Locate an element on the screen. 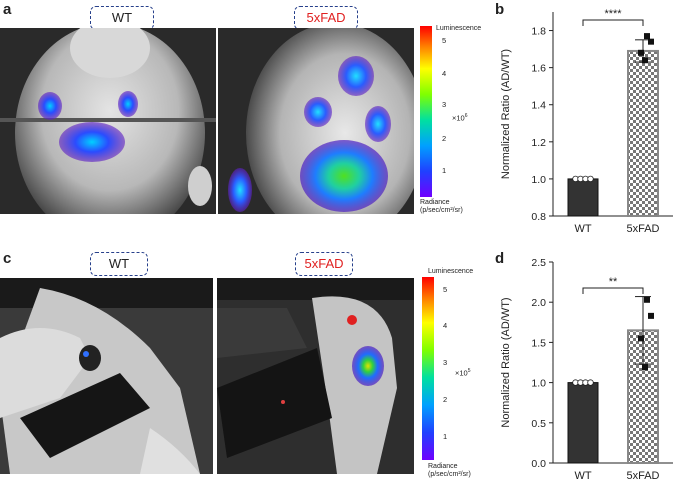 The height and width of the screenshot is (495, 685). significance-label: ** is located at coordinates (613, 282).